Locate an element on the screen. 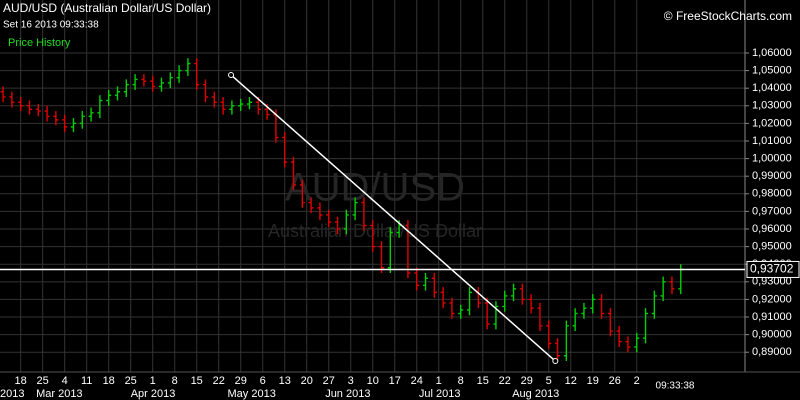 The image size is (800, 400). month-label: 2013 is located at coordinates (12, 394).